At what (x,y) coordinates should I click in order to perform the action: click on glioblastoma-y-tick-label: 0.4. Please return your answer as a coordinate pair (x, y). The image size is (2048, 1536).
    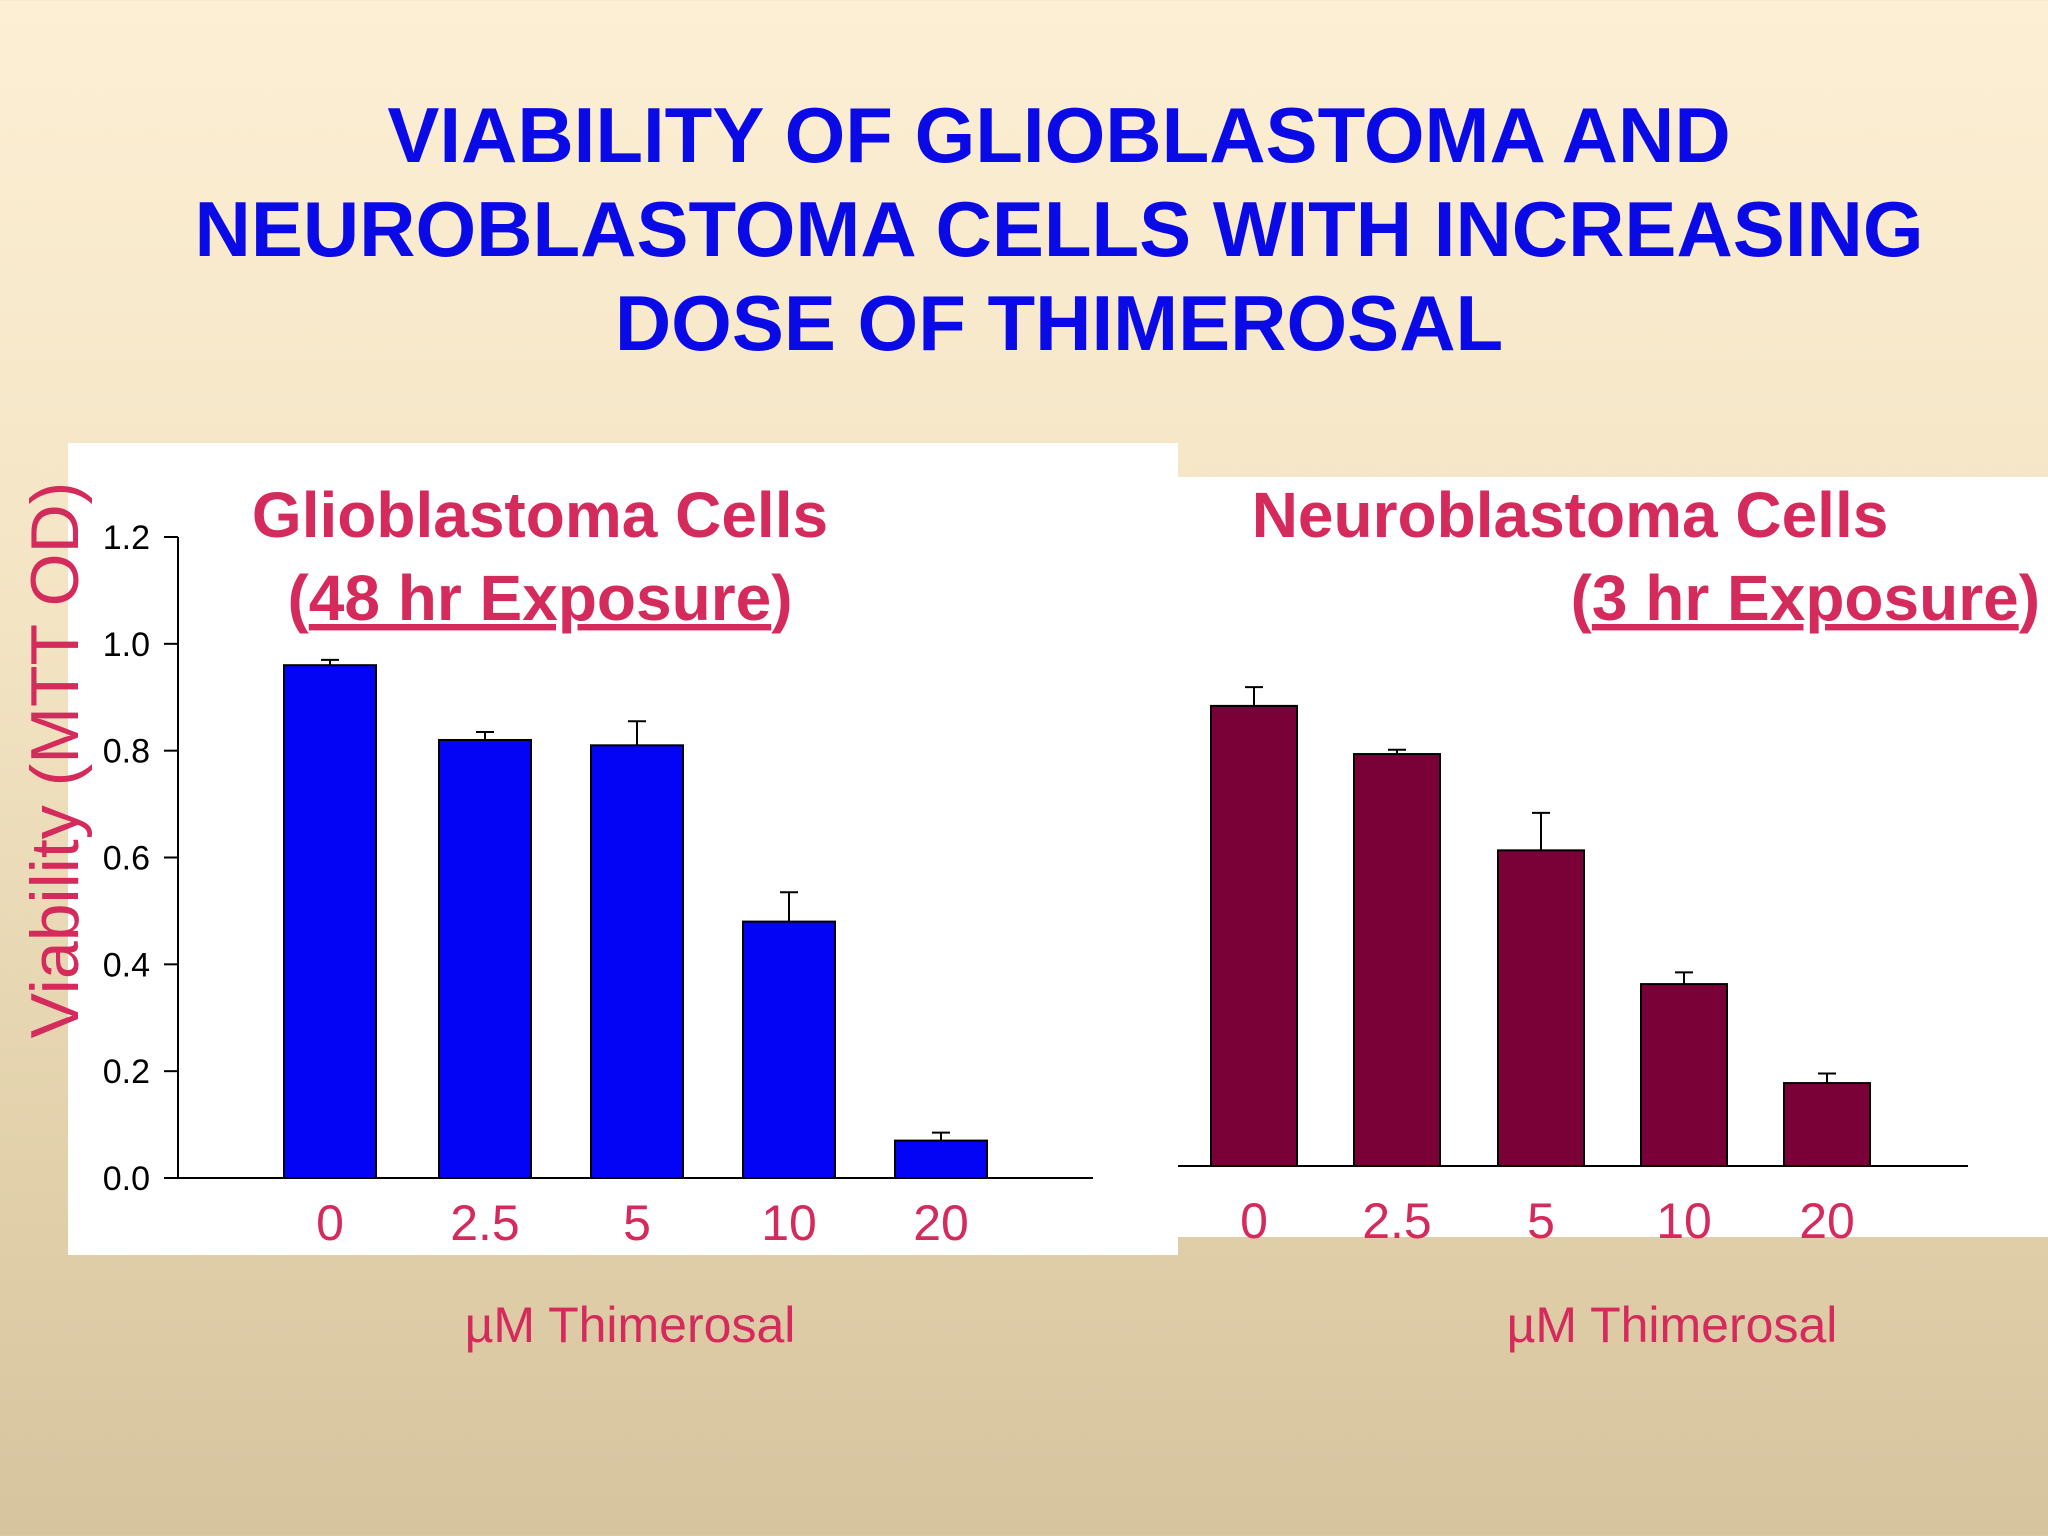
    Looking at the image, I should click on (126, 965).